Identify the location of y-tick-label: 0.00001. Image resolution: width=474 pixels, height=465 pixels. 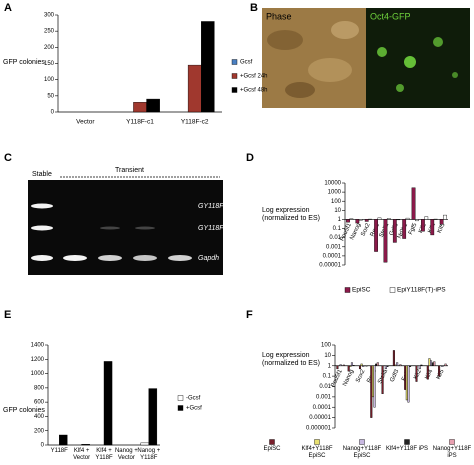
(320, 418).